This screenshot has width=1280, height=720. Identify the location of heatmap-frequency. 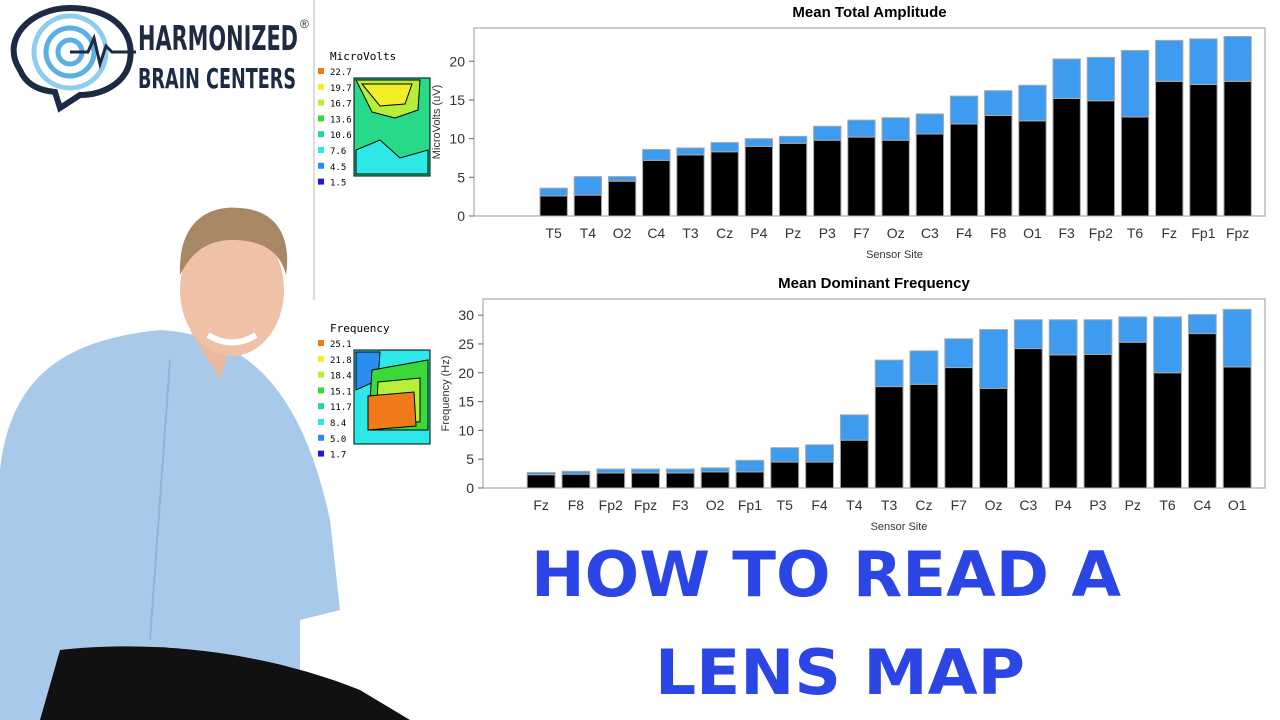
(392, 397).